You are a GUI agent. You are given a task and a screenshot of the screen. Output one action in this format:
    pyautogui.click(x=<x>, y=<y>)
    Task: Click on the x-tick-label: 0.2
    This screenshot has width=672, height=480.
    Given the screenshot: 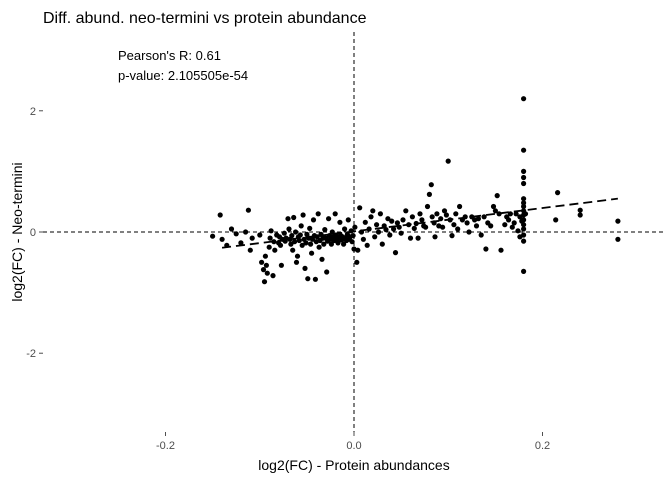 What is the action you would take?
    pyautogui.click(x=542, y=446)
    